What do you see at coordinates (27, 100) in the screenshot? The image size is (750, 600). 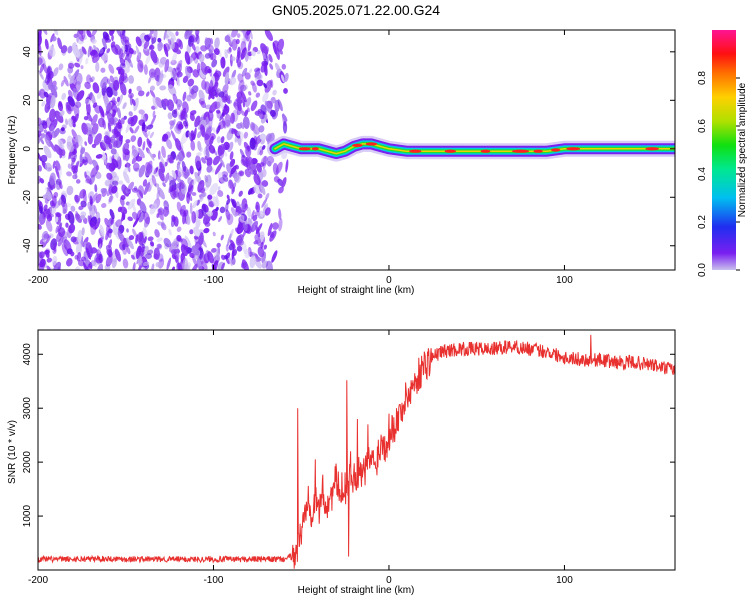 I see `spectrogram-y-tick-label: 20` at bounding box center [27, 100].